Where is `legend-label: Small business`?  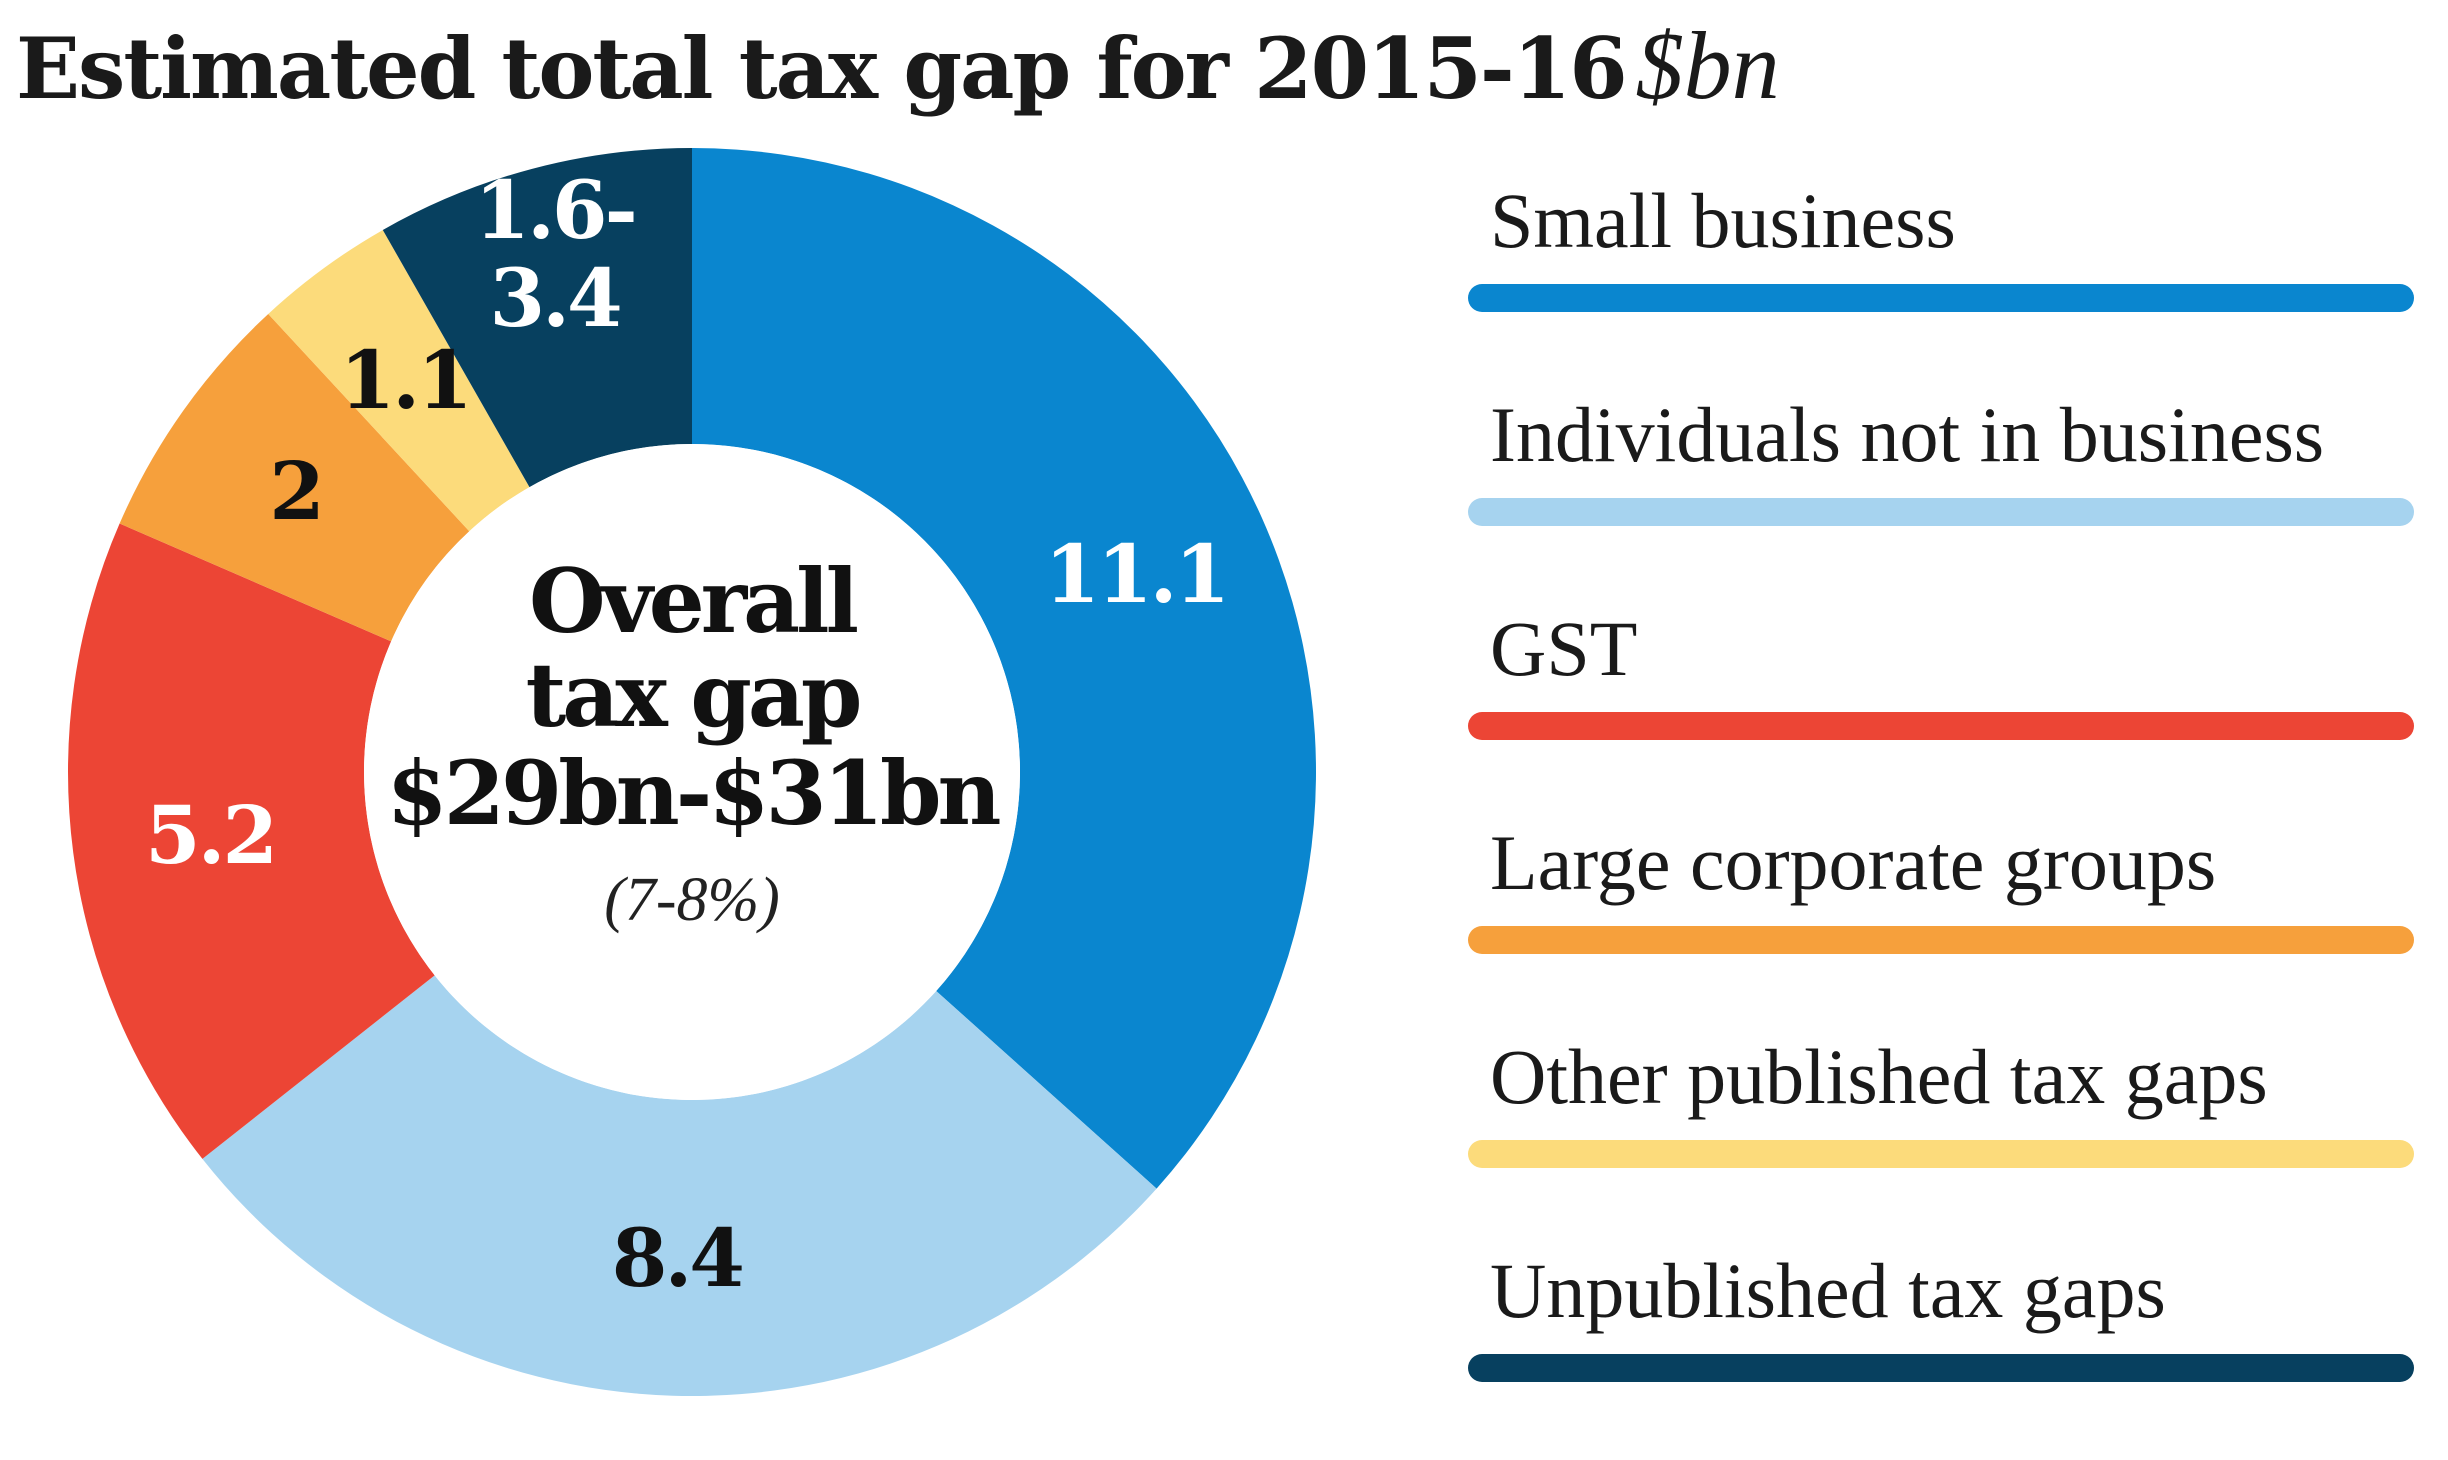 legend-label: Small business is located at coordinates (1723, 220).